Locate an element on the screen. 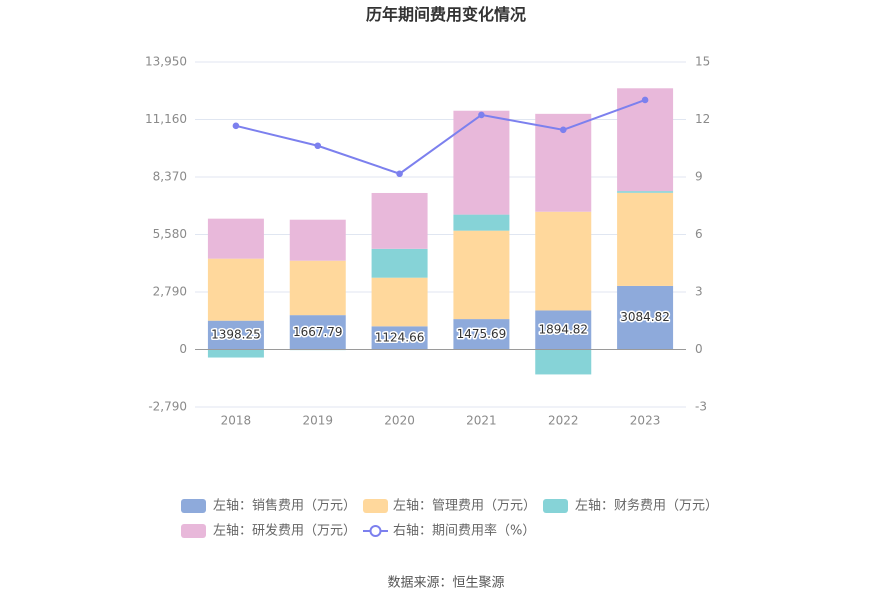 This screenshot has height=603, width=893. bar-rnd-2020 is located at coordinates (399, 220).